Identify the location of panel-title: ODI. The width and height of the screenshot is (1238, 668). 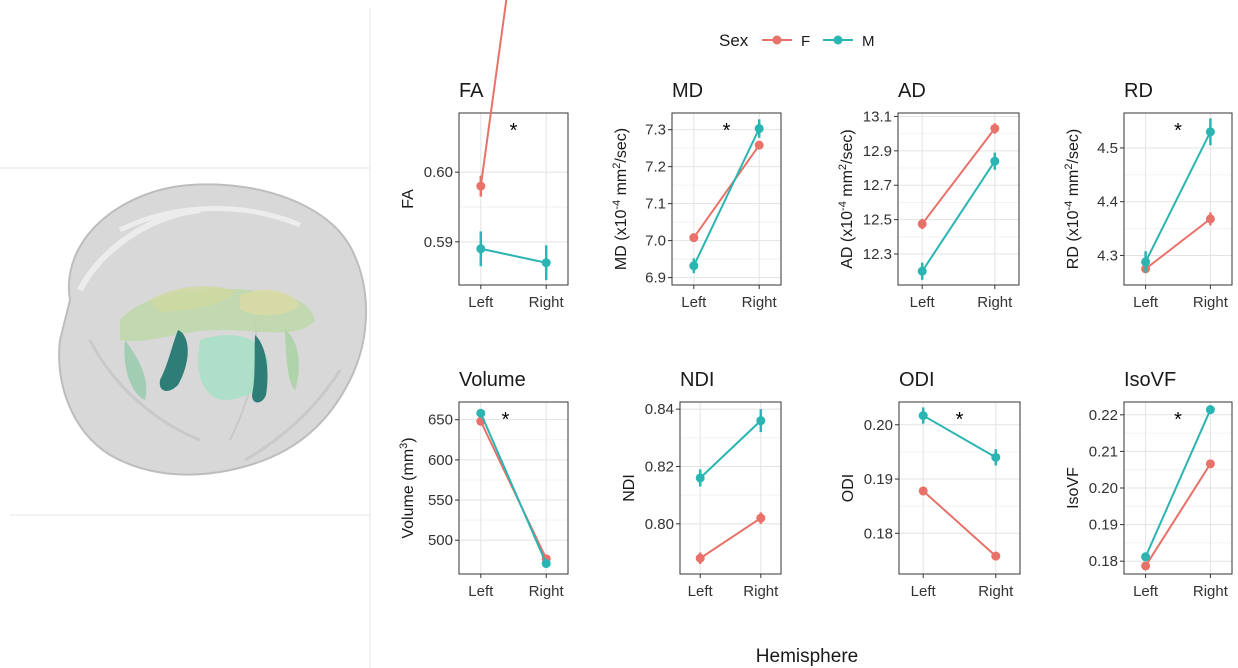
(917, 380).